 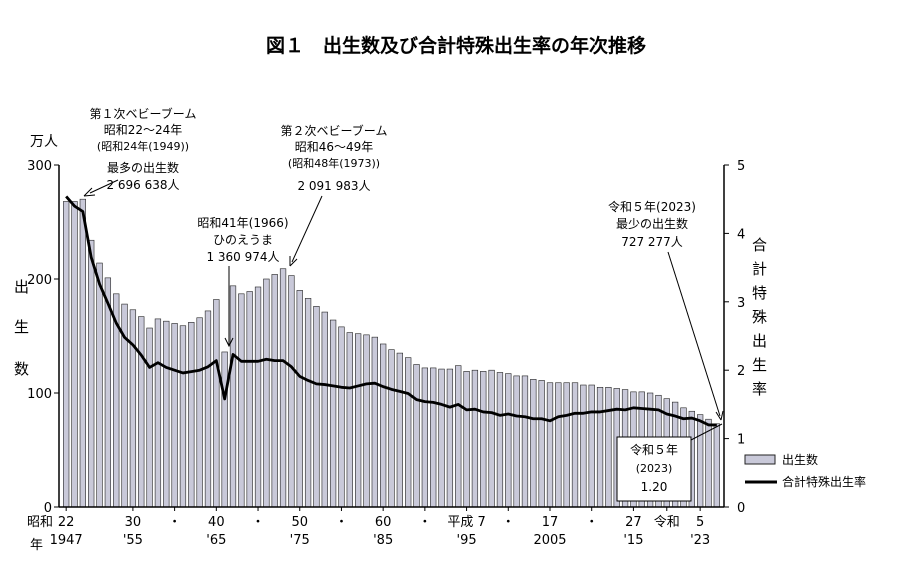 I want to click on ann-first-boom-line-2: (昭和24年(1949)), so click(x=143, y=146).